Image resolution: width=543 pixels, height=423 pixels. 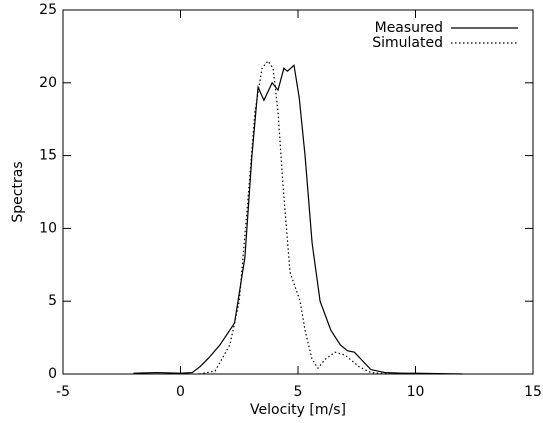 What do you see at coordinates (407, 43) in the screenshot?
I see `legend-label: Simulated` at bounding box center [407, 43].